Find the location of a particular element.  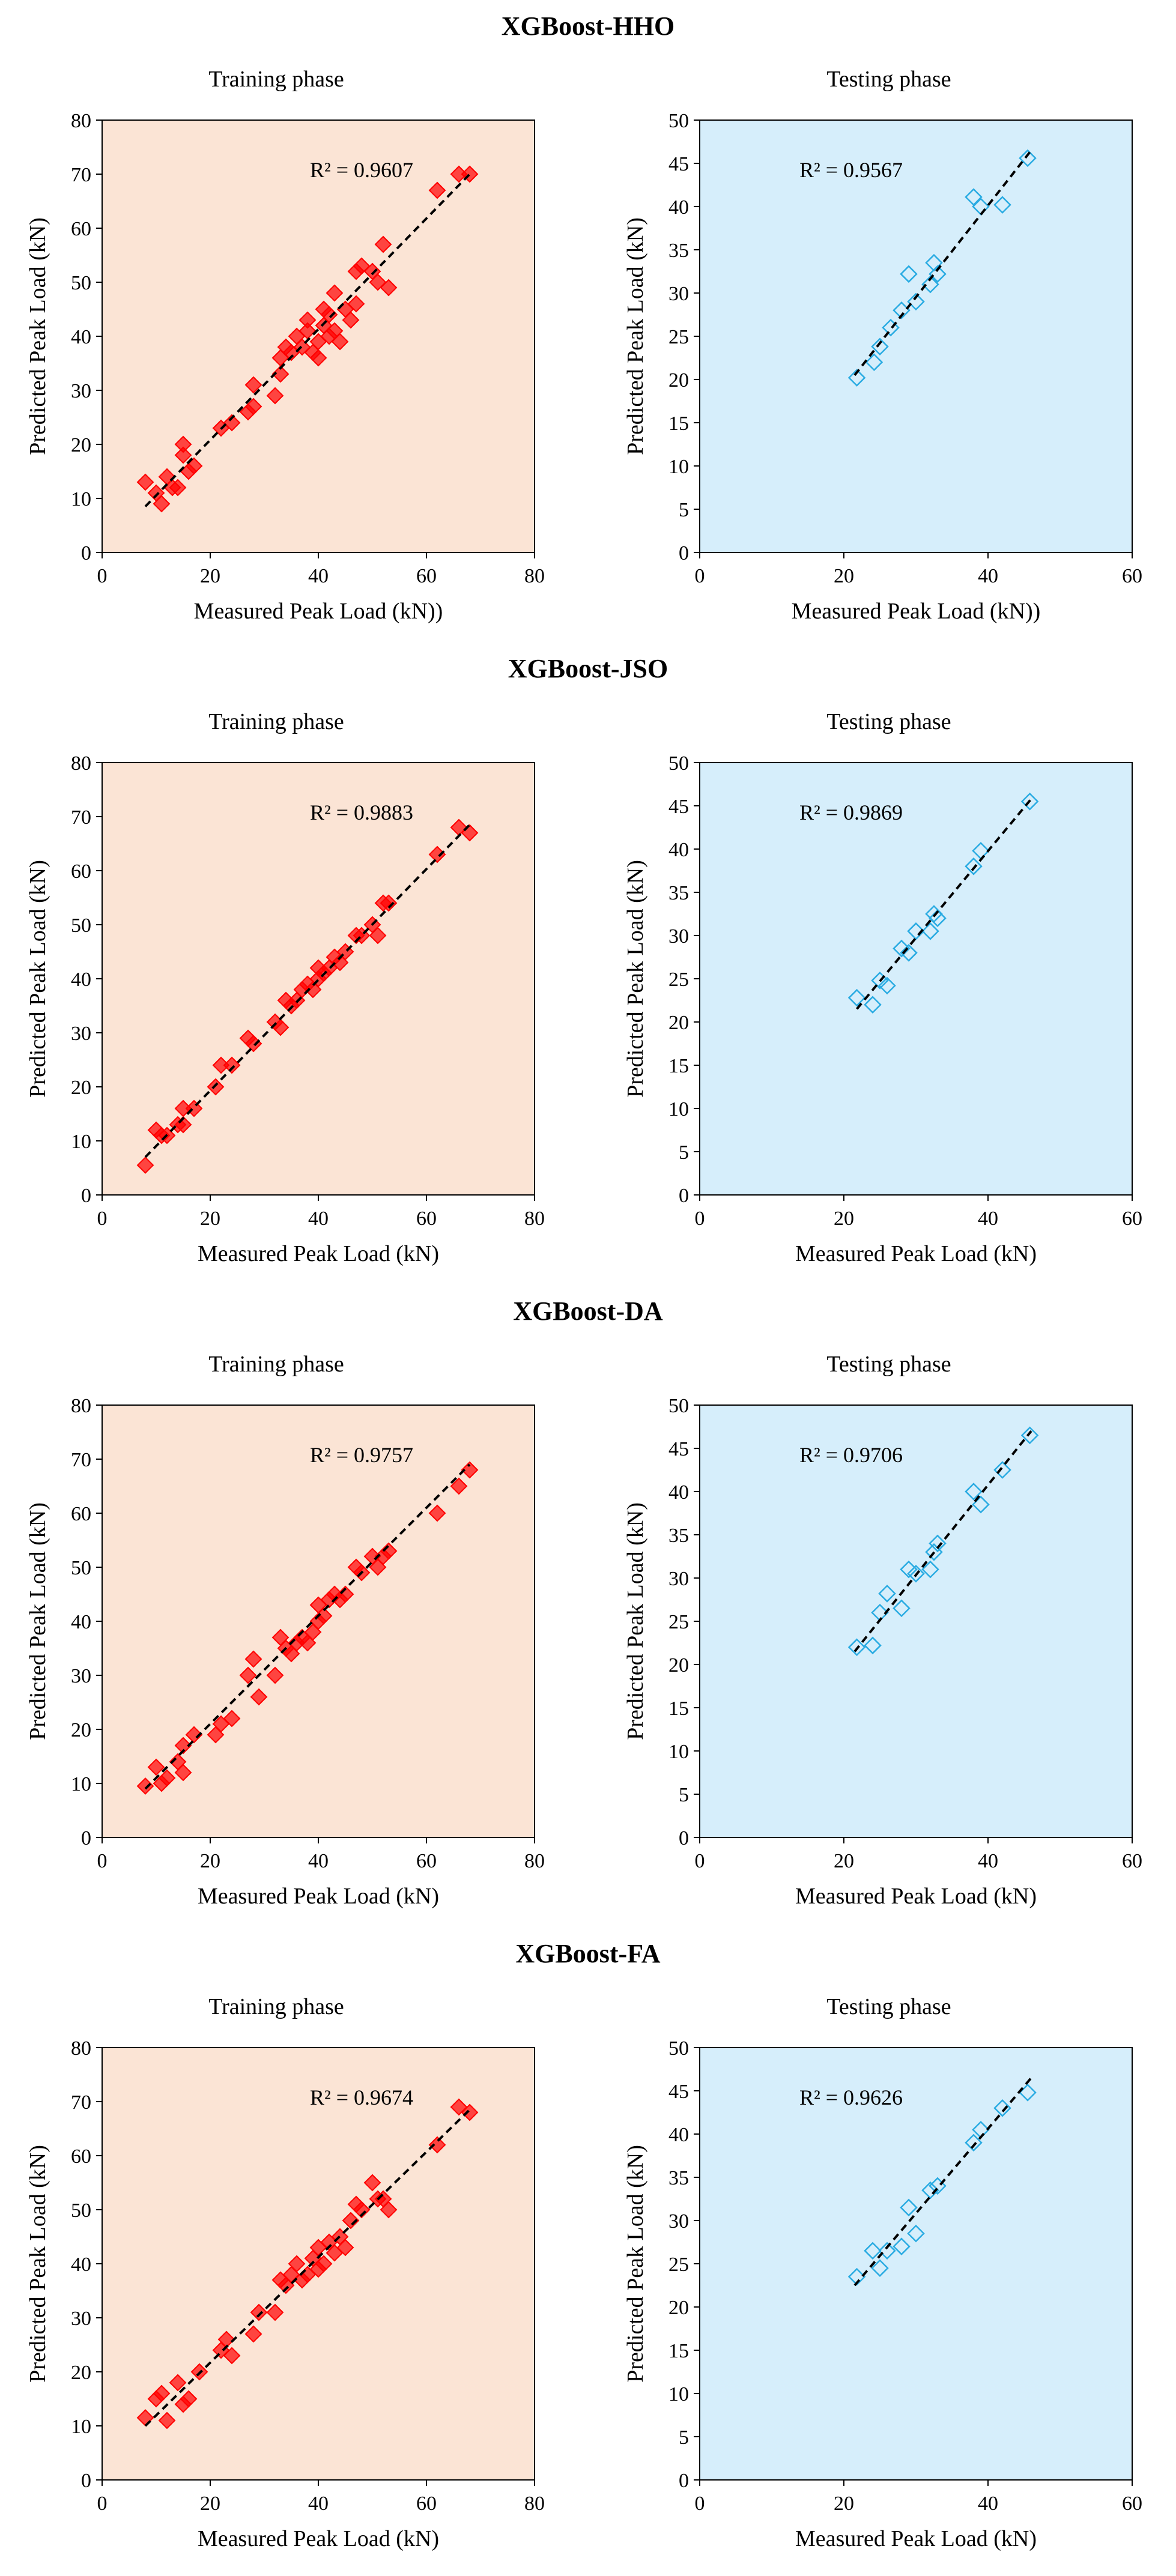

x-tick-label: 40 is located at coordinates (988, 2504).